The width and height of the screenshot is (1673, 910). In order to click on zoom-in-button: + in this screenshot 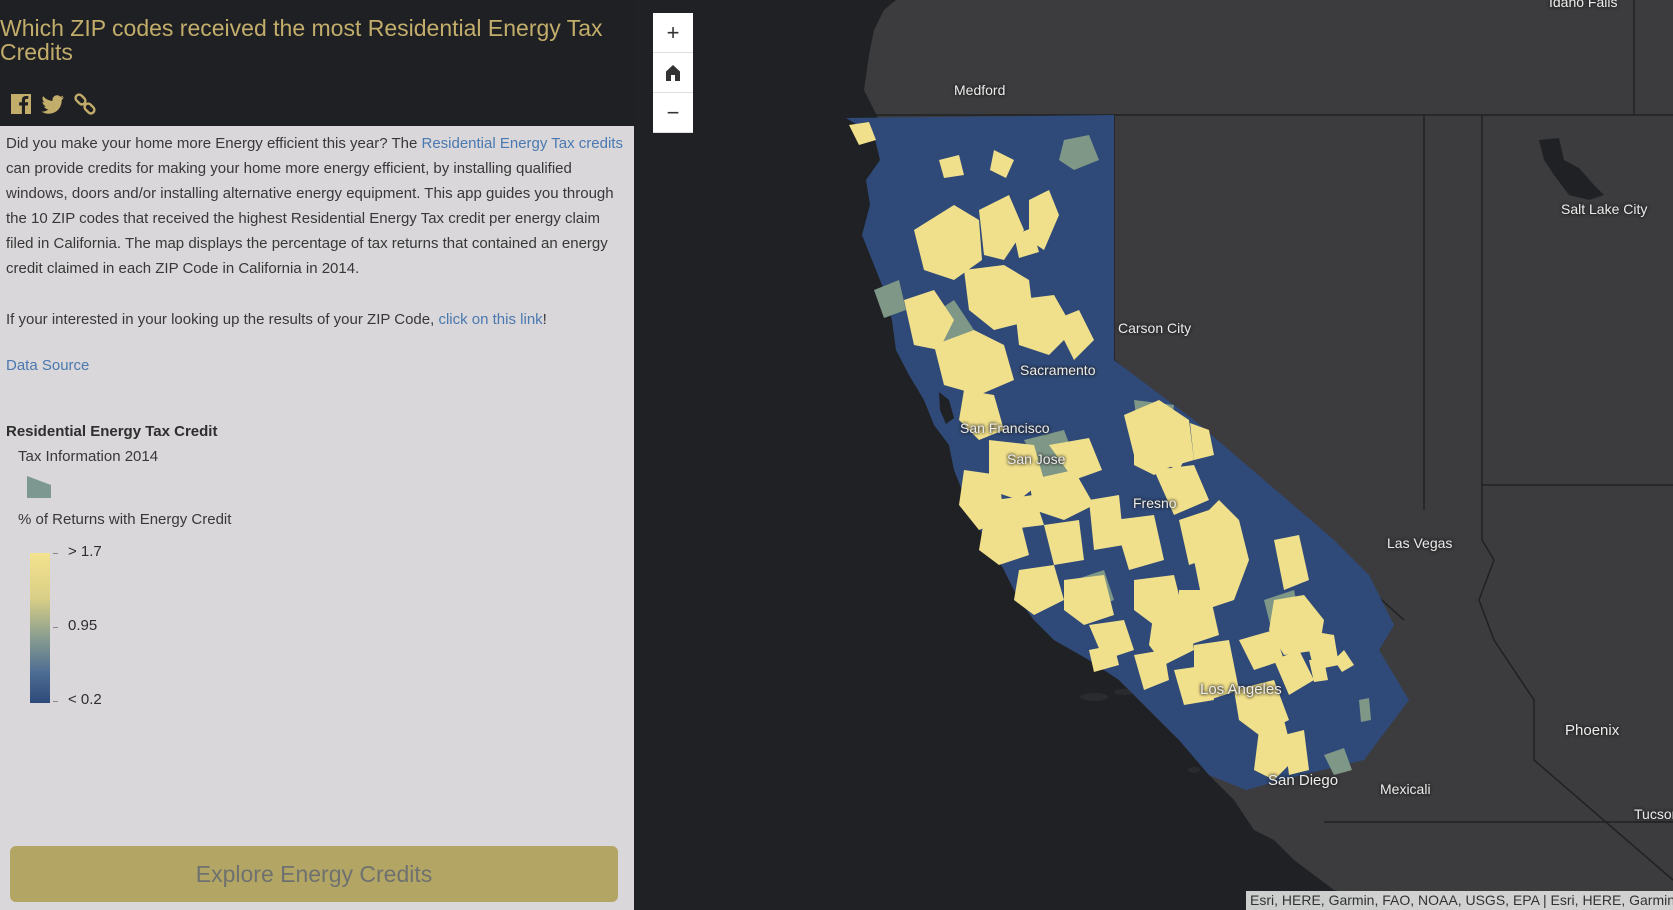, I will do `click(673, 33)`.